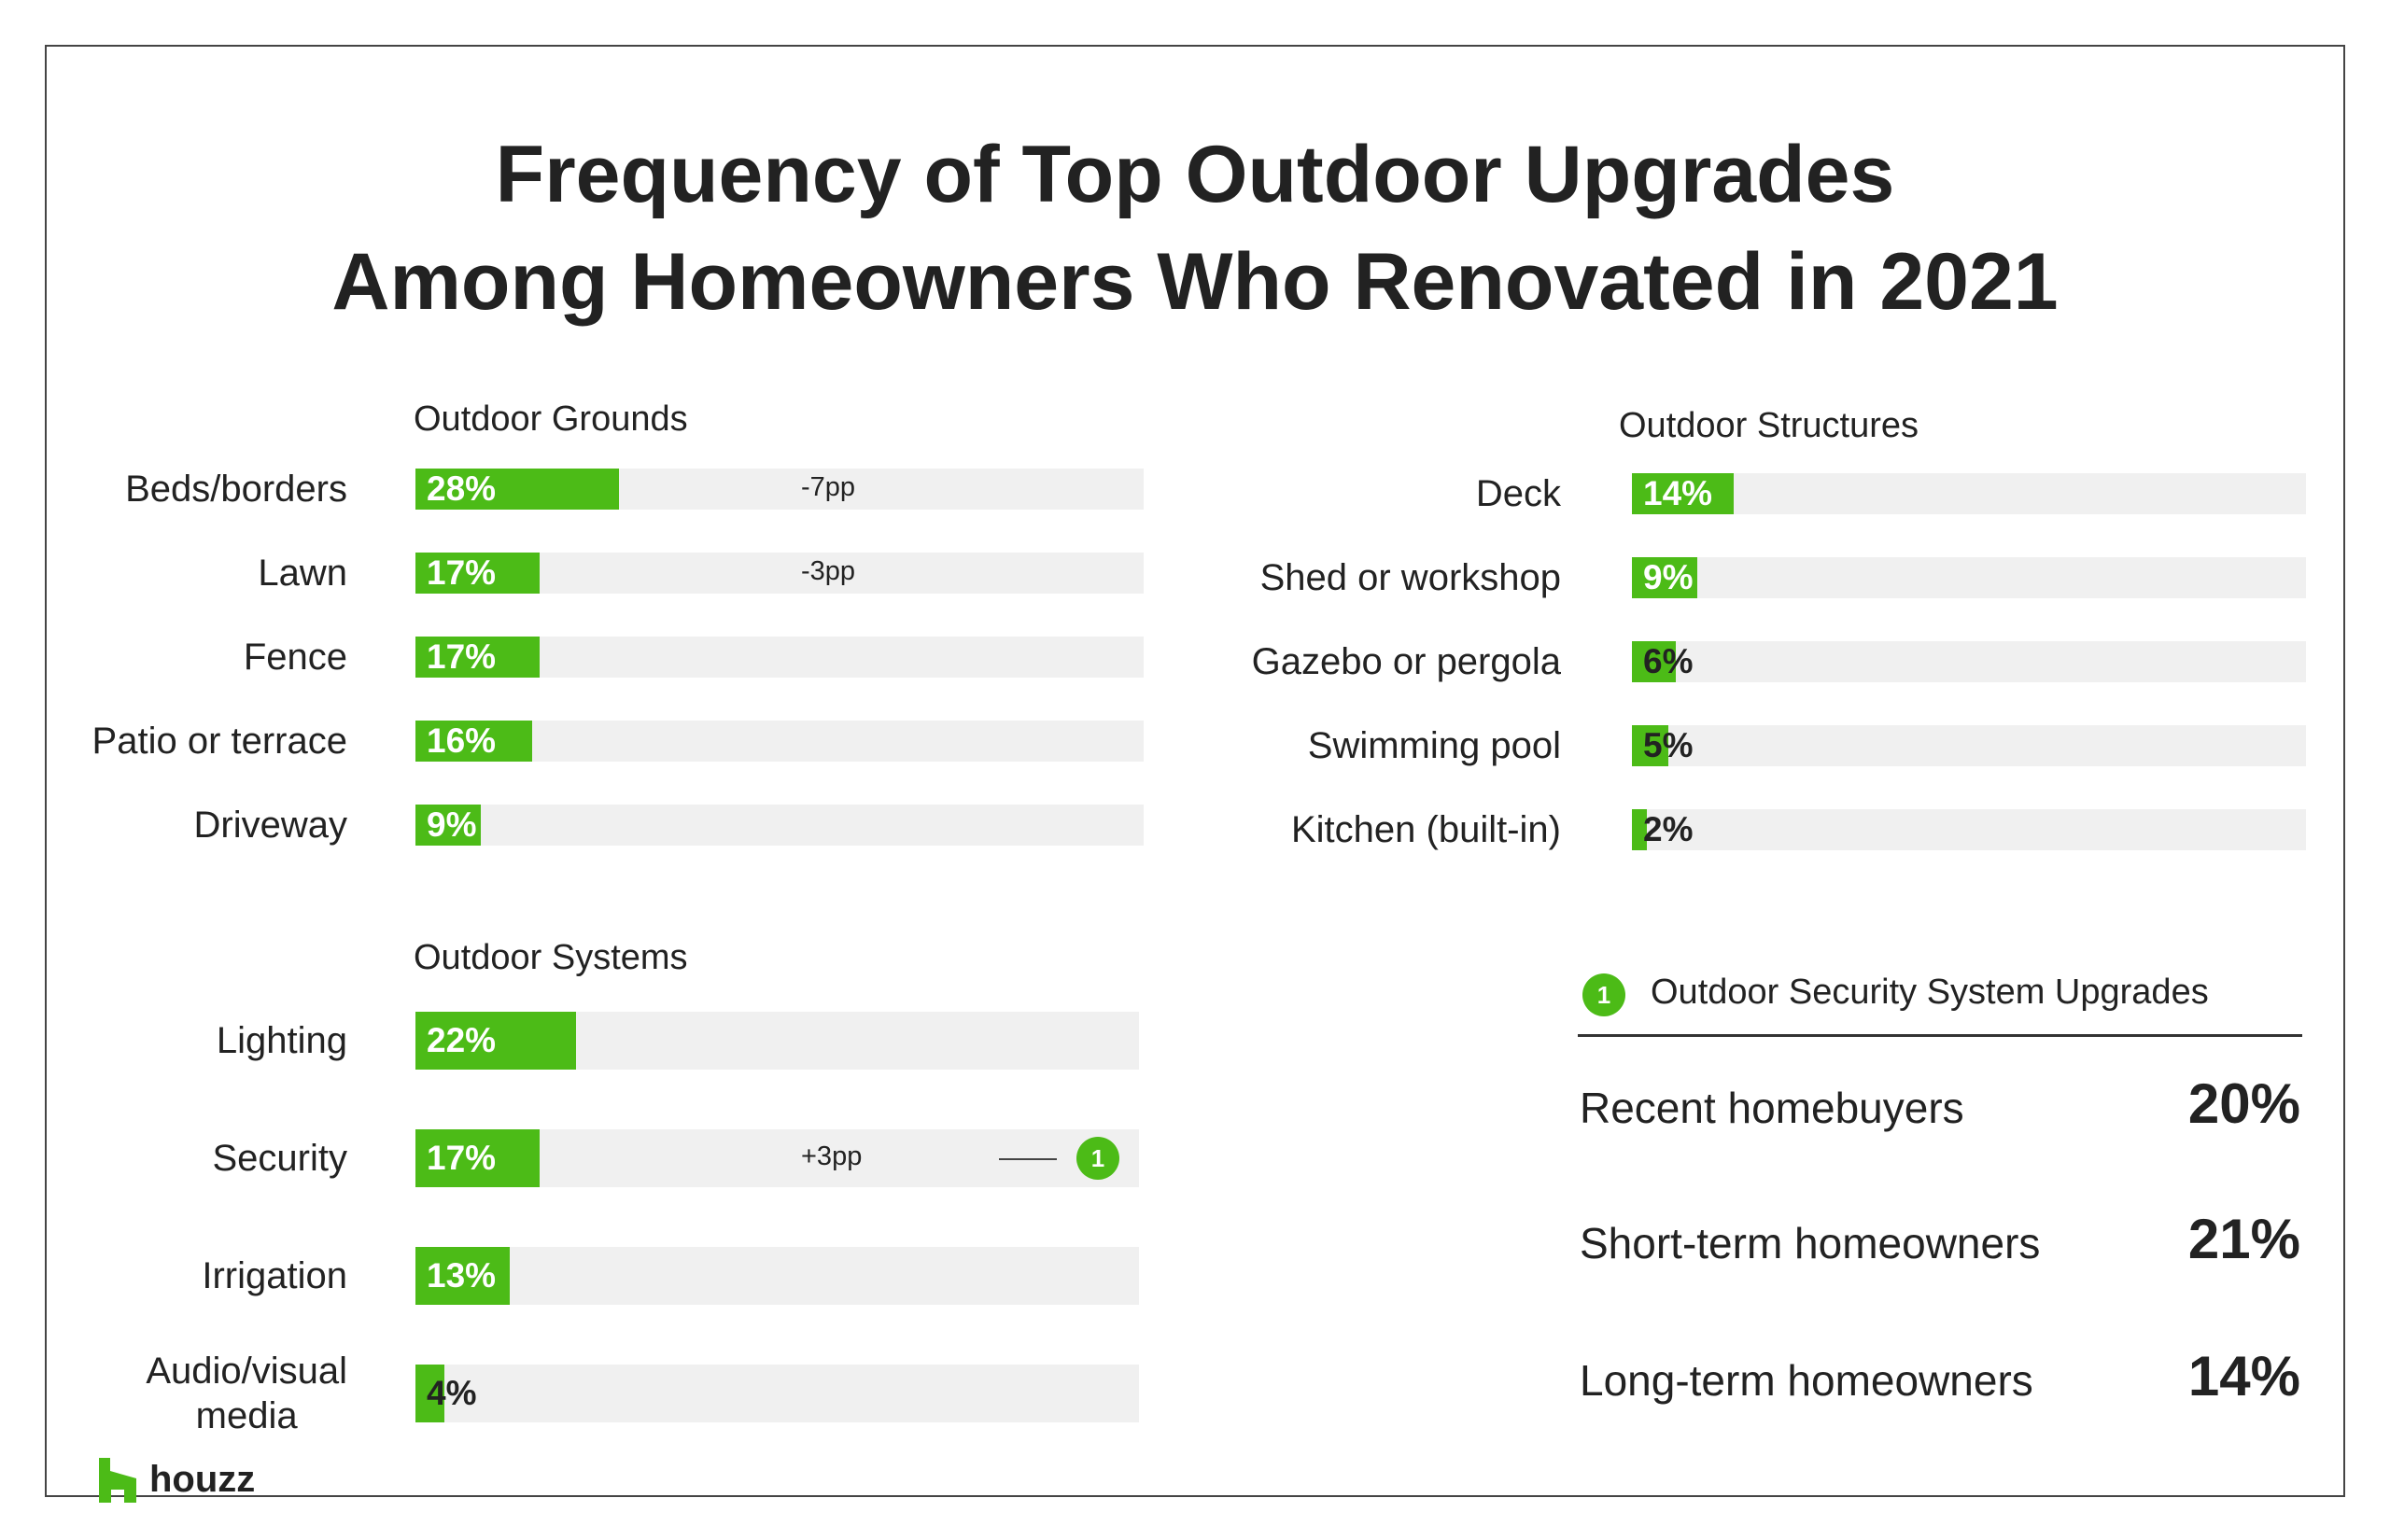 The height and width of the screenshot is (1540, 2390). I want to click on bar-track: 5%, so click(1969, 745).